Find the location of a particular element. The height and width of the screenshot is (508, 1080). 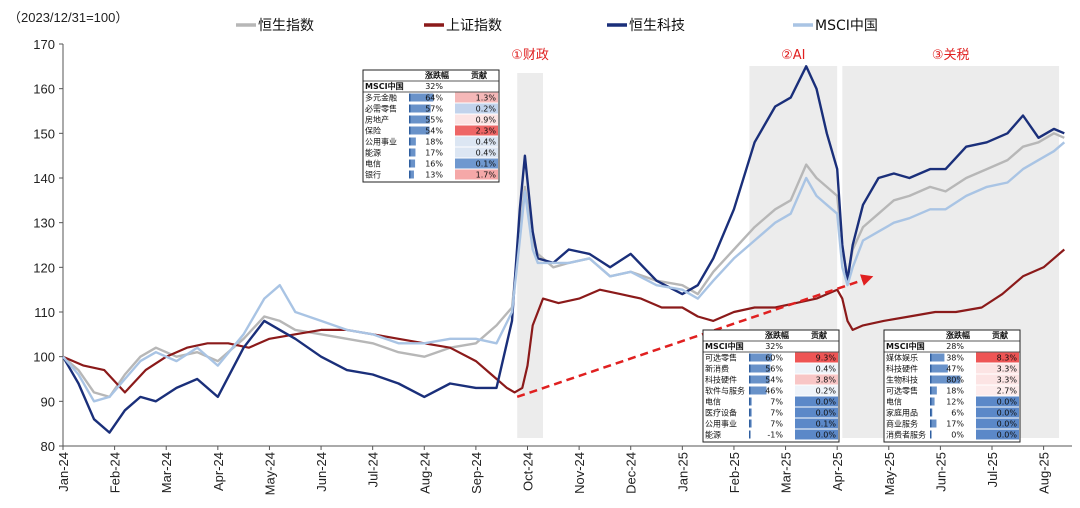

x-tick-label: Aug-24 is located at coordinates (424, 473).